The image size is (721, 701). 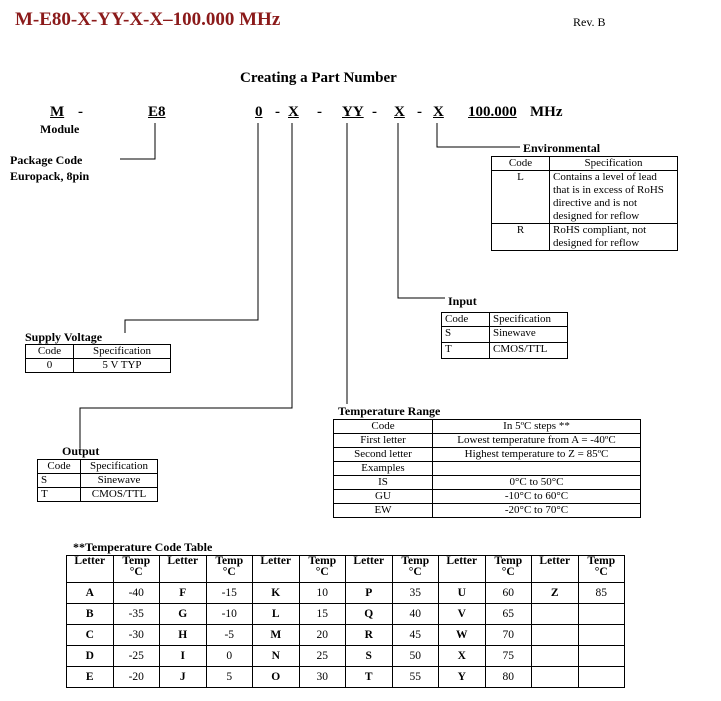 What do you see at coordinates (438, 112) in the screenshot?
I see `part-segment: X` at bounding box center [438, 112].